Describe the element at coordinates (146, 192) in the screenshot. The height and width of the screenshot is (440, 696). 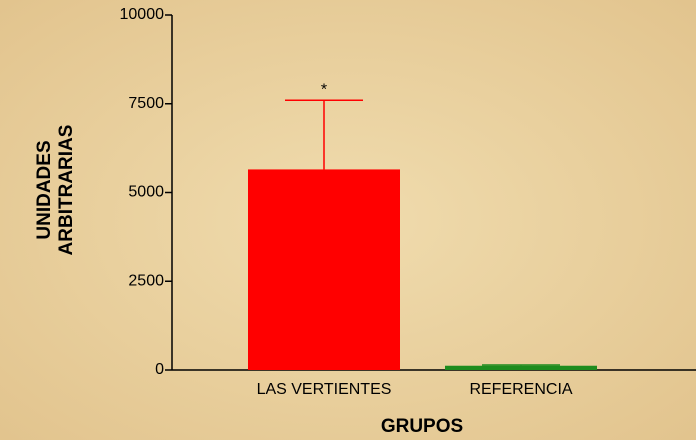
I see `y-tick-label: 5000` at that location.